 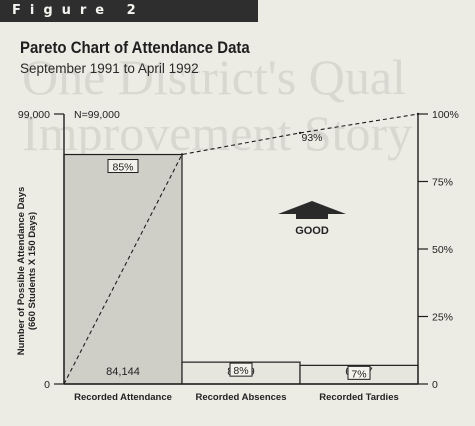 What do you see at coordinates (435, 385) in the screenshot?
I see `y-right-tick-label-0: 0` at bounding box center [435, 385].